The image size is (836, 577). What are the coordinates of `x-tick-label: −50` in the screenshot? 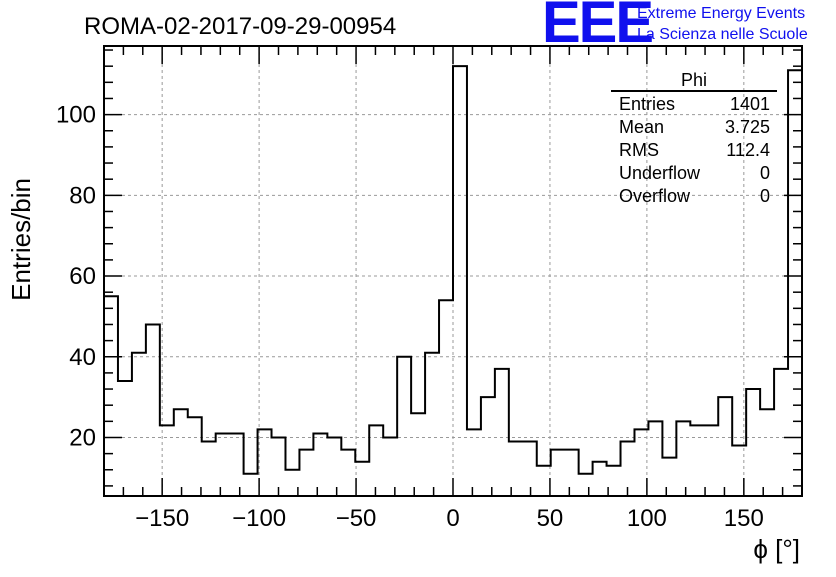 It's located at (356, 518).